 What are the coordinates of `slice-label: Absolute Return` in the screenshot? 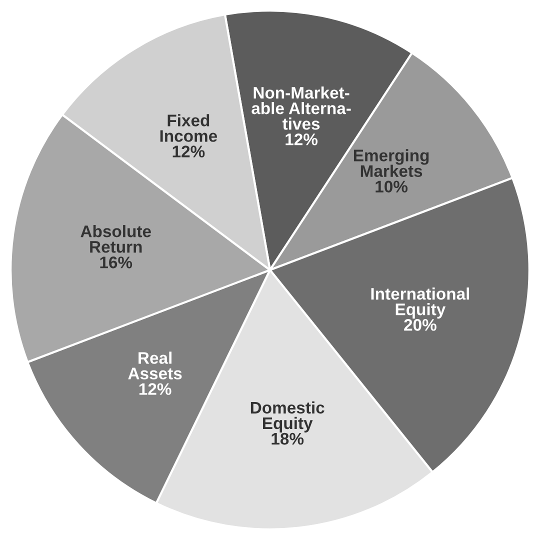 It's located at (115, 239).